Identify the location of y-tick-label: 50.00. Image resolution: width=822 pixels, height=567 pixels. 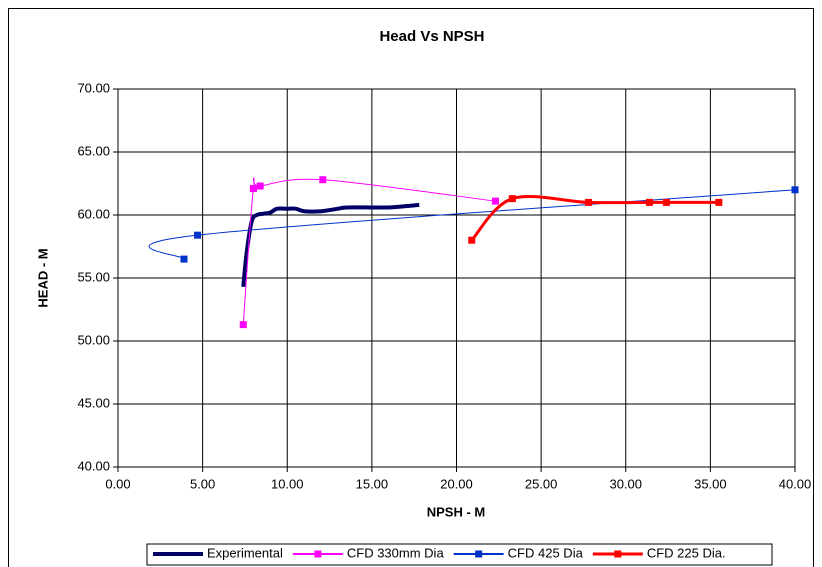
(93, 339).